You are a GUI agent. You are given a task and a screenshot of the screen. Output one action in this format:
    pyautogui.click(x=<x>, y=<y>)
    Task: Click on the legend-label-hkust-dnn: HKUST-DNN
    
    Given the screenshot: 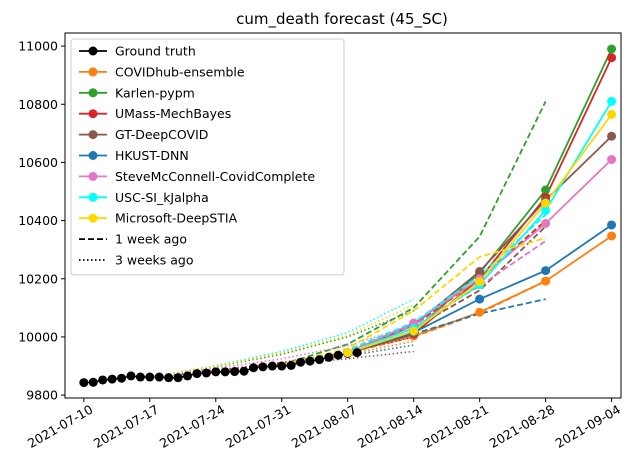 What is the action you would take?
    pyautogui.click(x=152, y=155)
    